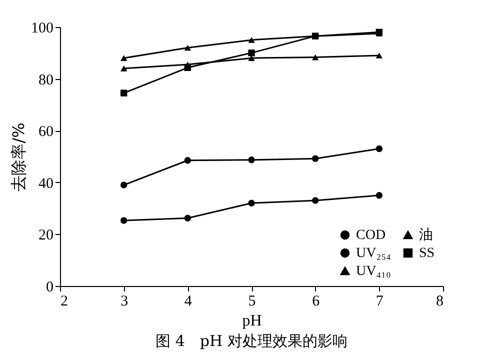  Describe the element at coordinates (252, 302) in the screenshot. I see `x-tick-label: 5` at that location.